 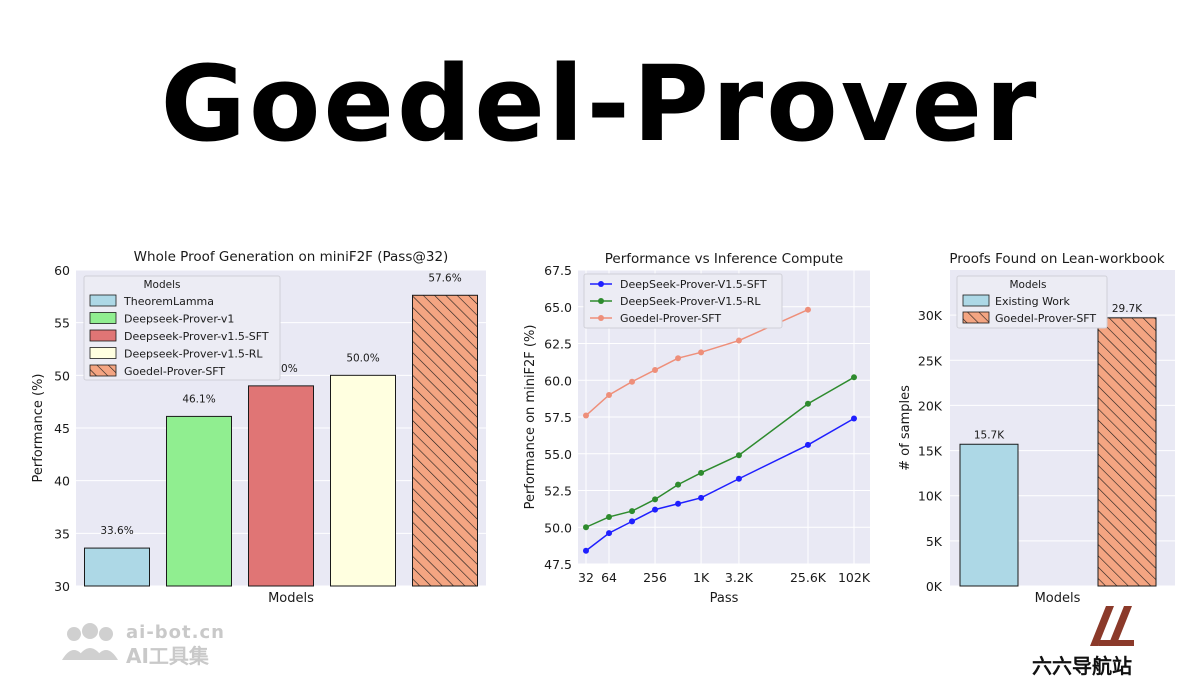 I want to click on legend-label: Existing Work, so click(x=1033, y=301).